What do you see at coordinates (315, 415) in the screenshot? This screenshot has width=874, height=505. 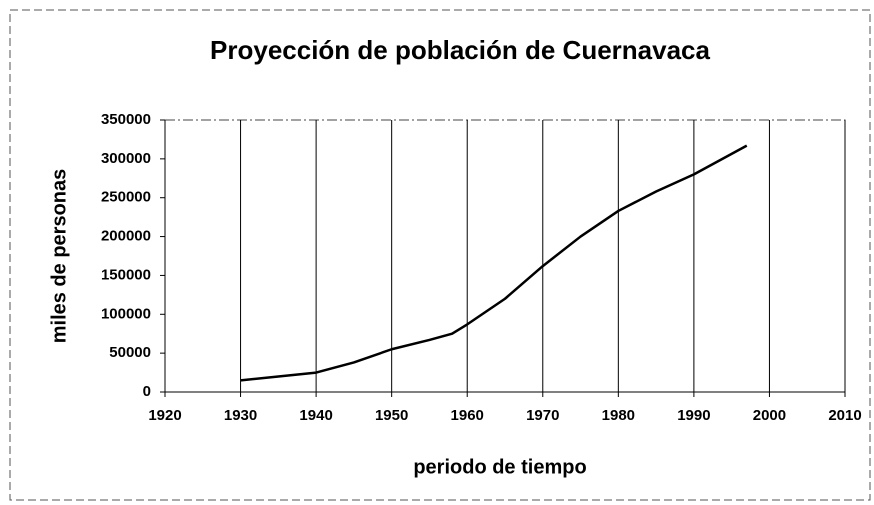 I see `x-tick-label: 1940` at bounding box center [315, 415].